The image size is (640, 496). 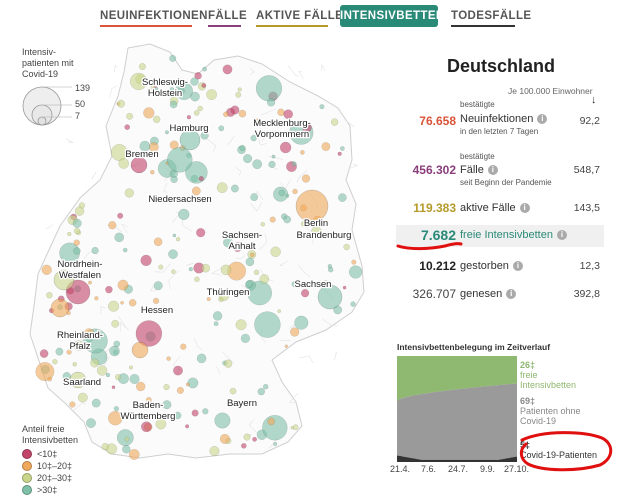 What do you see at coordinates (227, 16) in the screenshot?
I see `tab-faelle: FÄLLE` at bounding box center [227, 16].